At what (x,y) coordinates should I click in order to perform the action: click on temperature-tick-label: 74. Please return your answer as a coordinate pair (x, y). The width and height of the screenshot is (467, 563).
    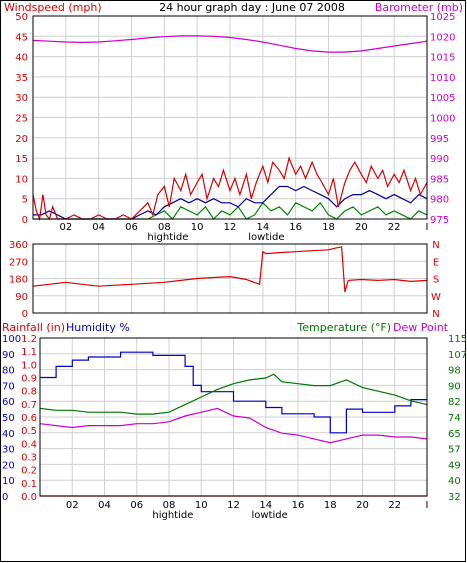
    Looking at the image, I should click on (454, 418).